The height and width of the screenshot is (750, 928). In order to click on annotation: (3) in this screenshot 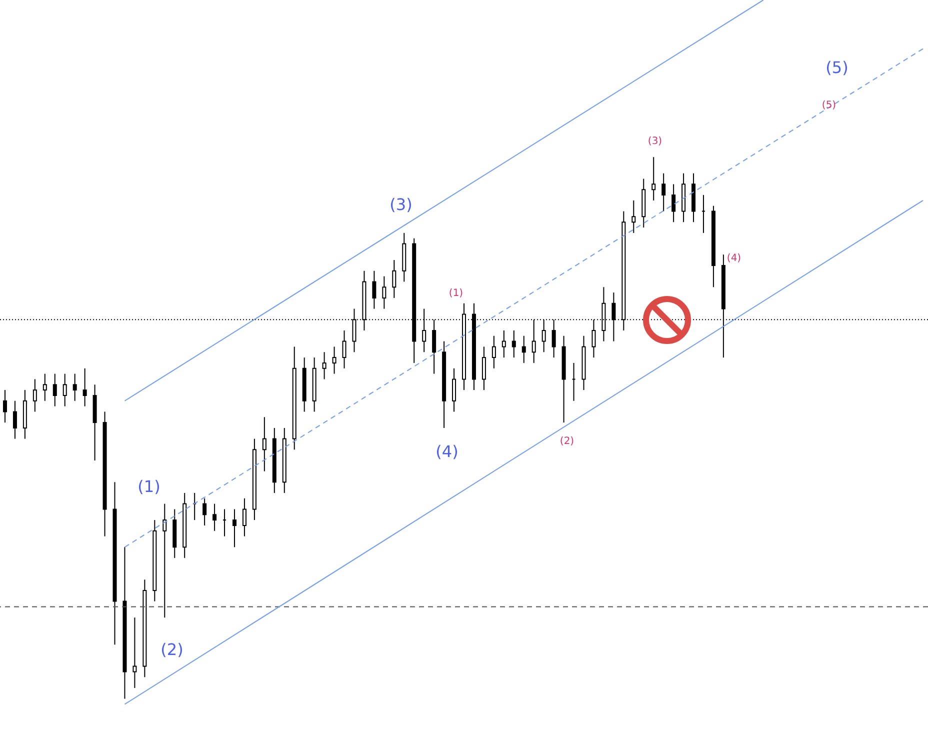, I will do `click(401, 204)`.